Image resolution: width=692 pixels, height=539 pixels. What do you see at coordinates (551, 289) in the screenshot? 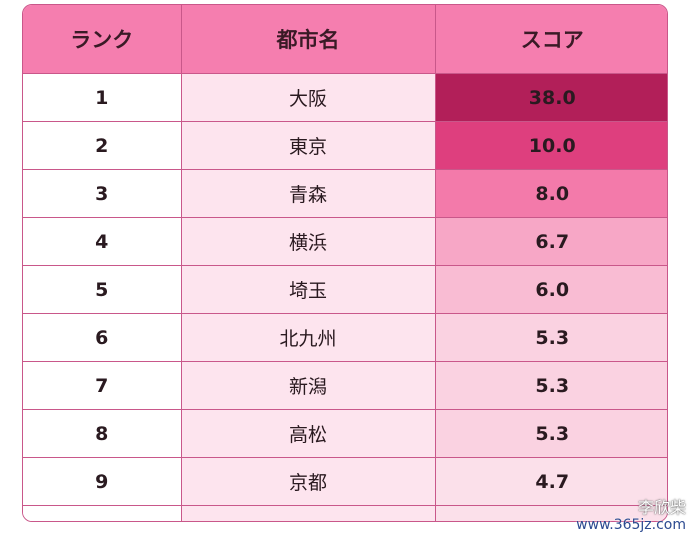
I see `score-cell: 6.0` at bounding box center [551, 289].